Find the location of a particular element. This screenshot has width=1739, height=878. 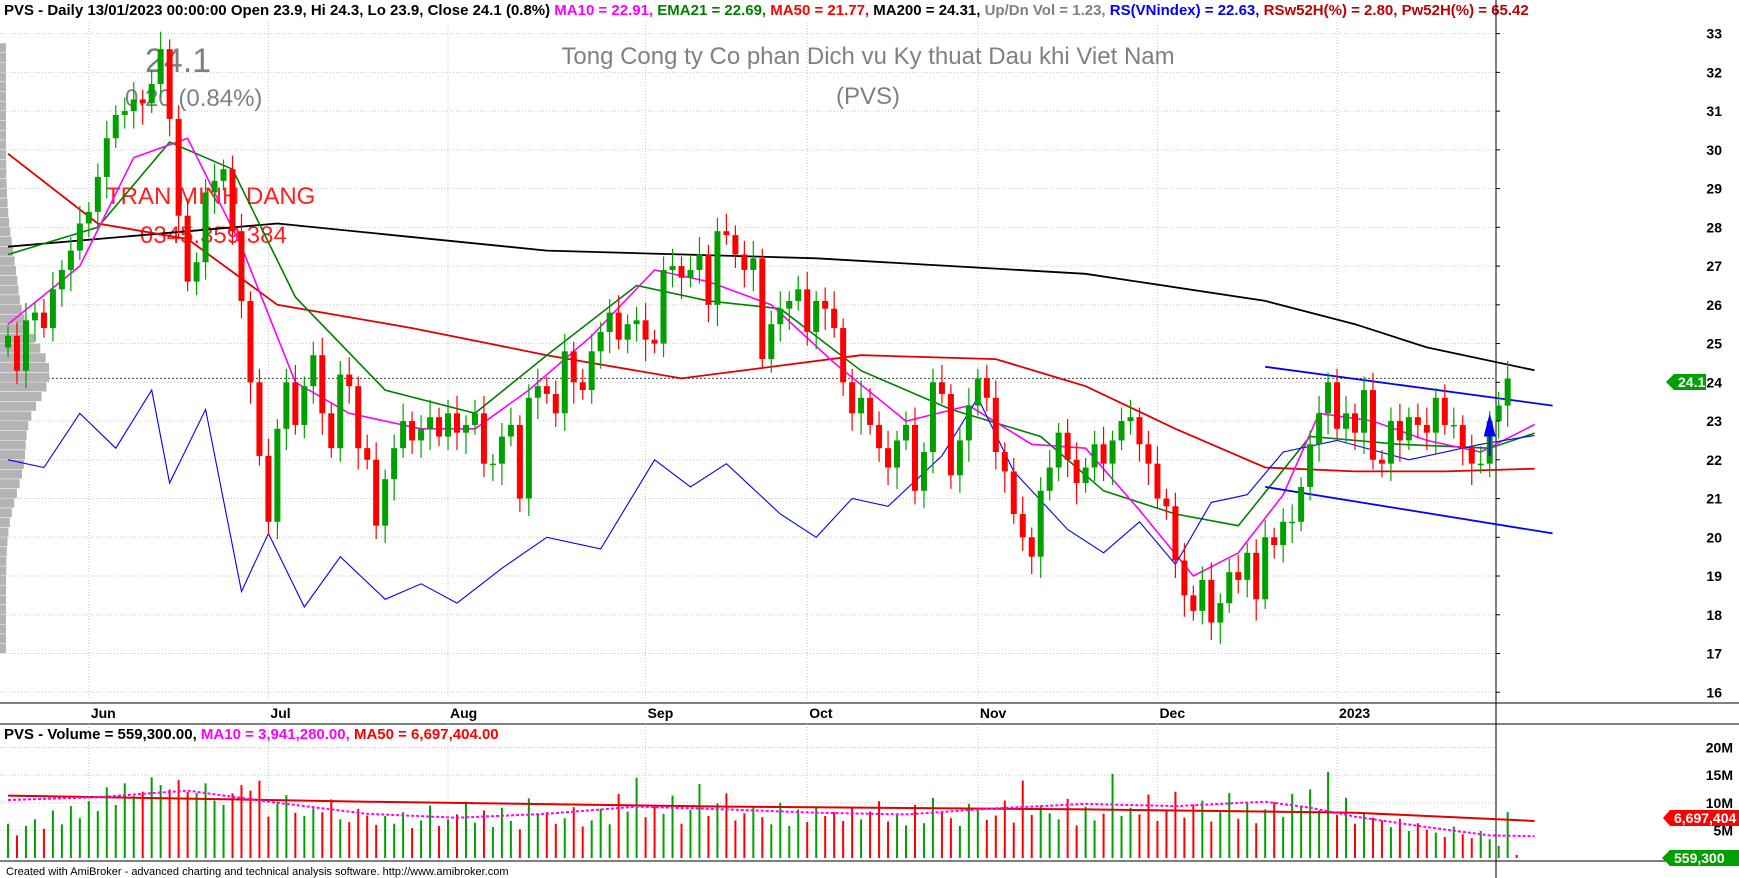

x-tick-label: 2023 is located at coordinates (1354, 713).